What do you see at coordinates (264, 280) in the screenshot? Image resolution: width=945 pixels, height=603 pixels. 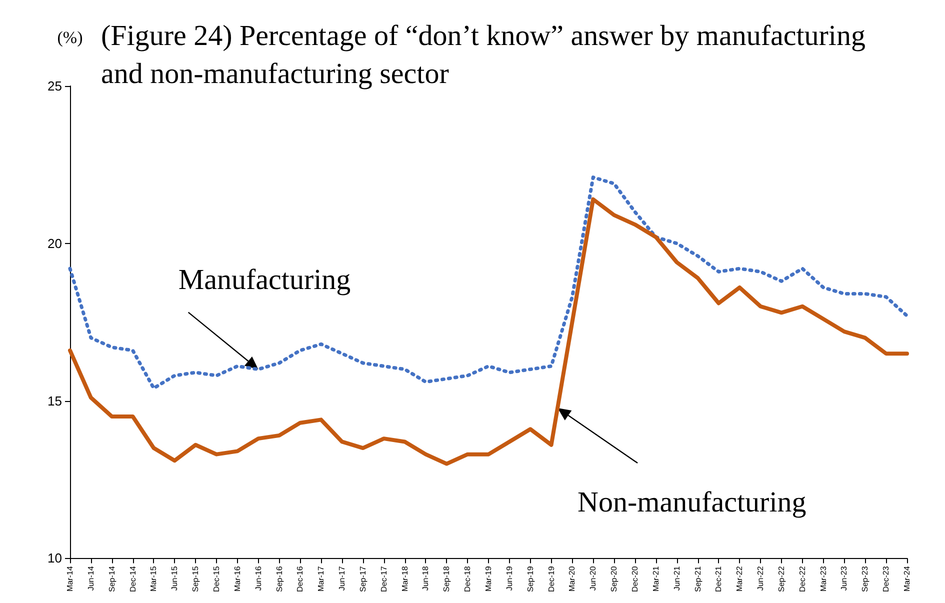 I see `series-label: Manufacturing` at bounding box center [264, 280].